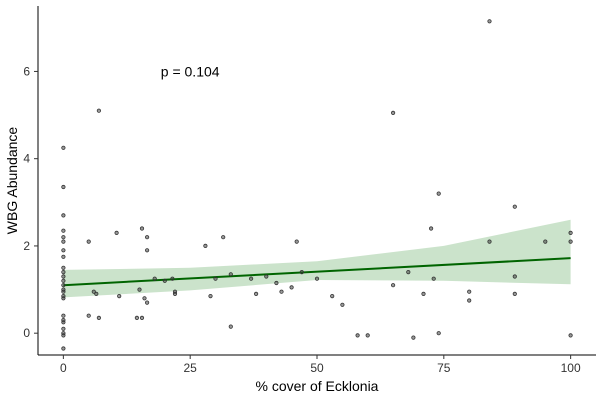  Describe the element at coordinates (26, 246) in the screenshot. I see `y-tick-label: 2` at that location.